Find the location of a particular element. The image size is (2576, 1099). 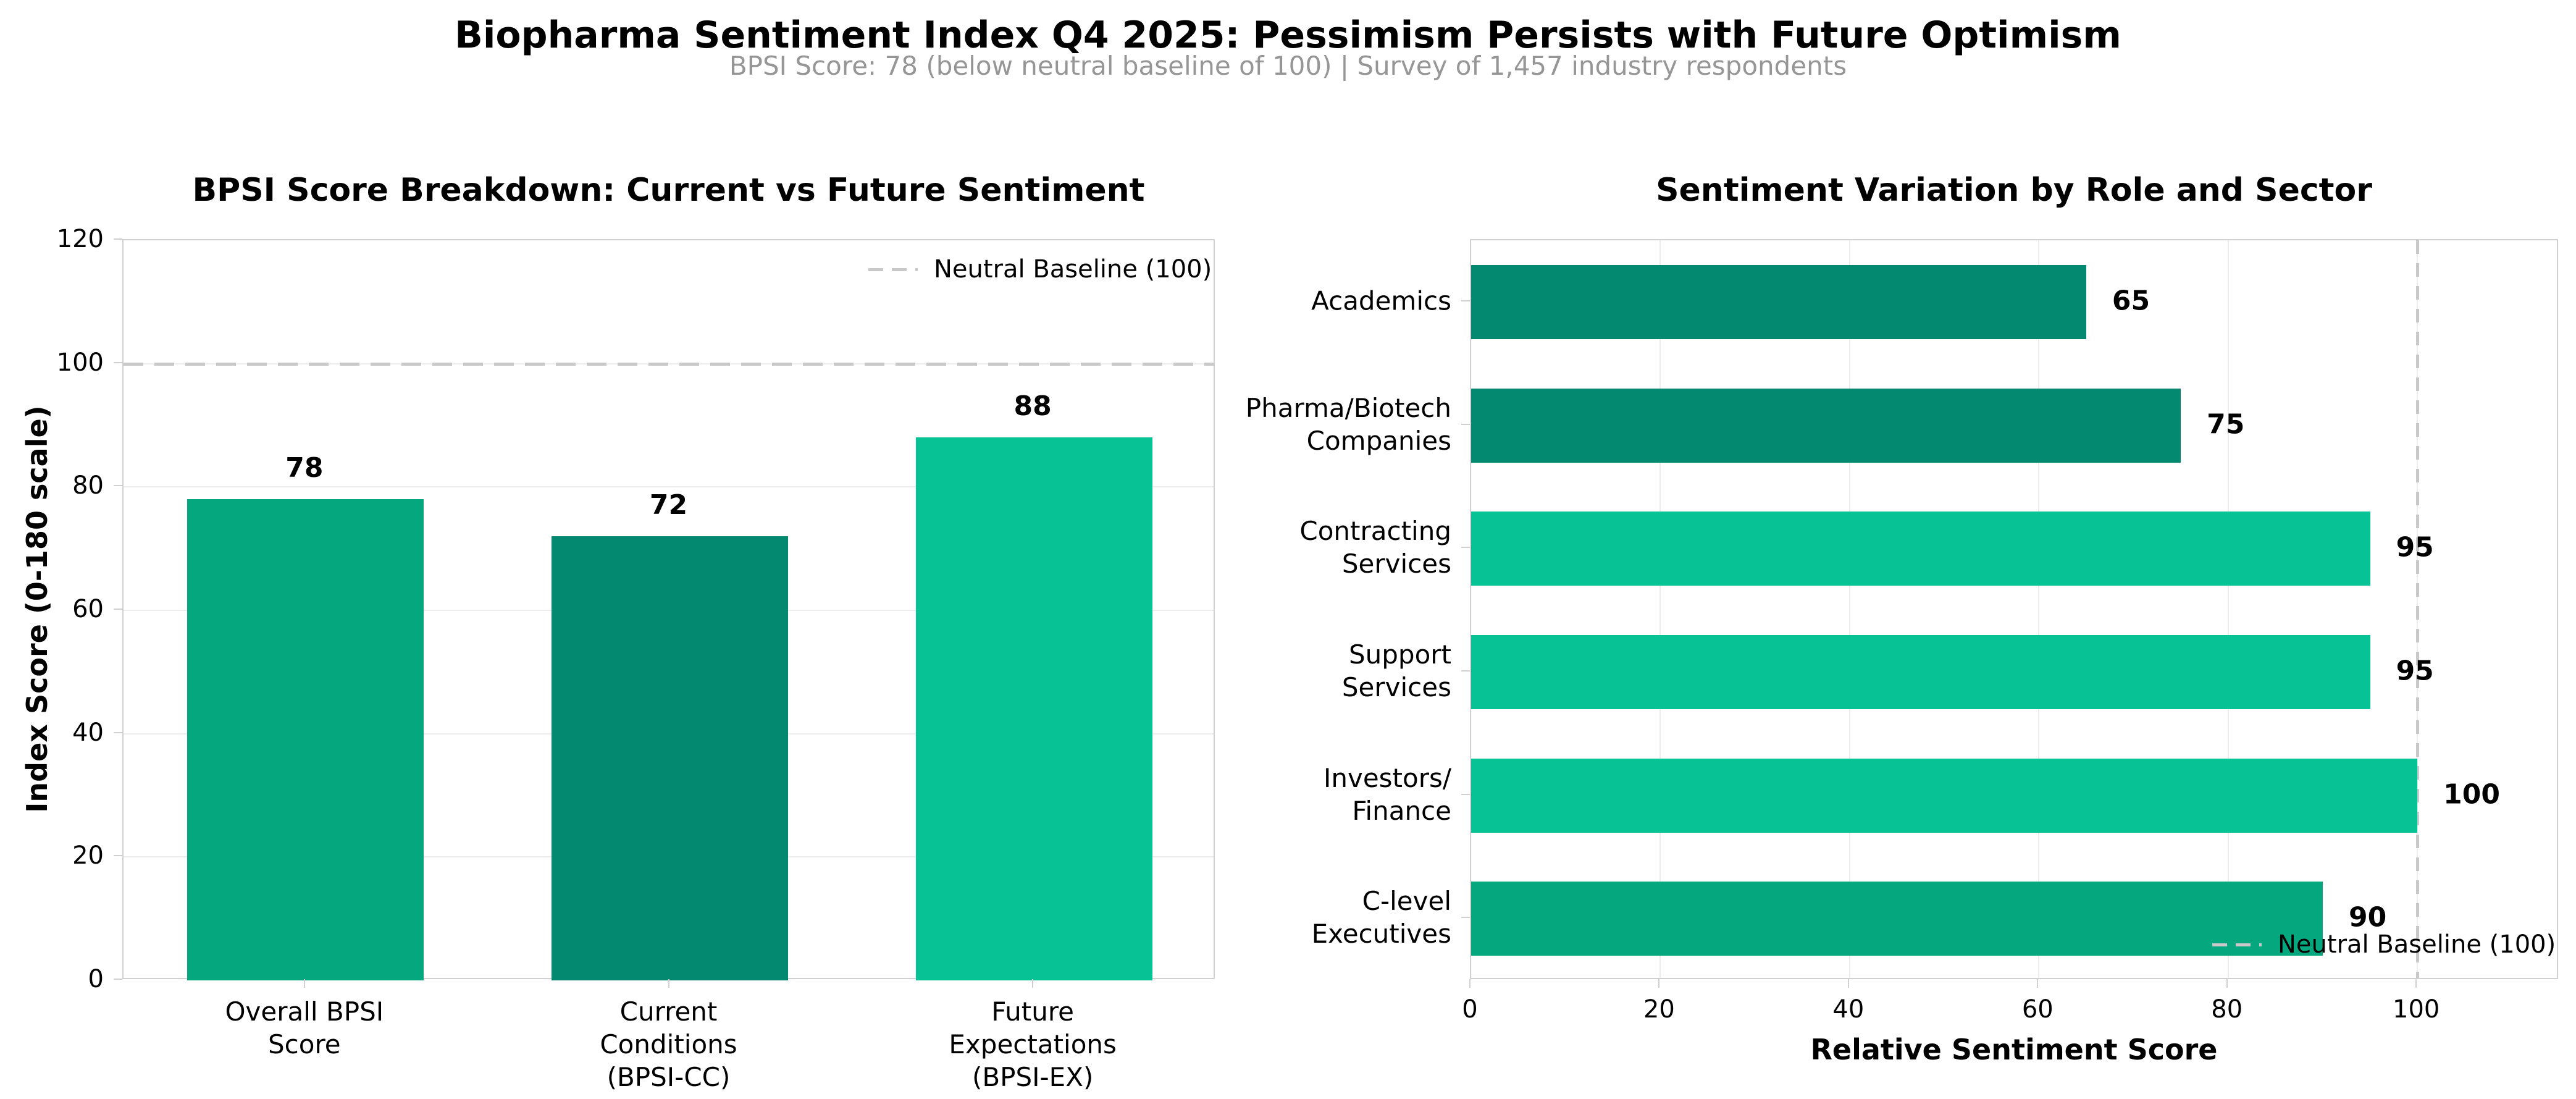

category-label-line: Future is located at coordinates (1033, 1011).